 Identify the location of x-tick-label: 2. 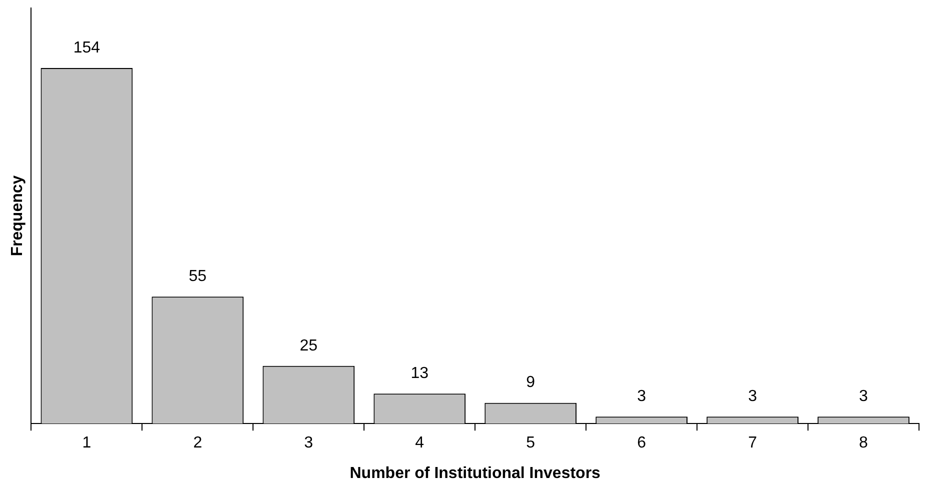
(197, 443).